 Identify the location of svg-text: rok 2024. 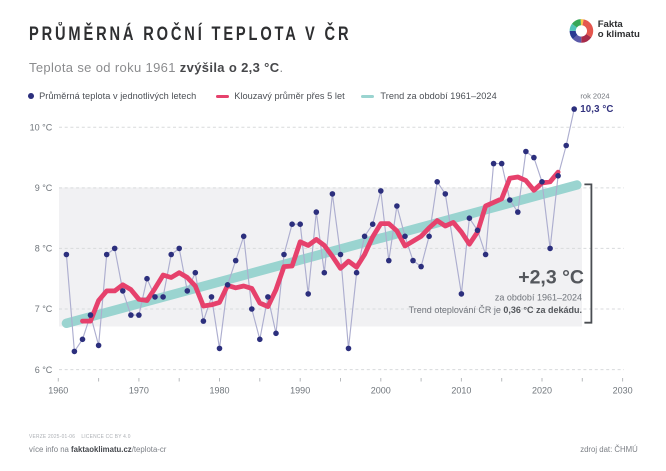
(594, 96).